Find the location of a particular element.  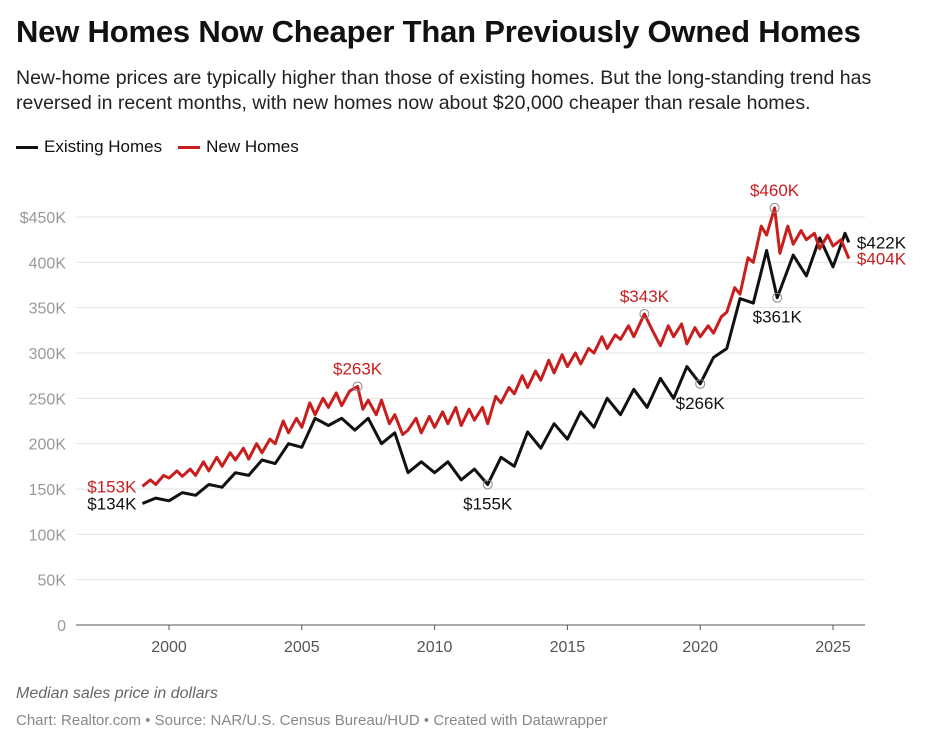

annotation-label: $155K is located at coordinates (488, 503).